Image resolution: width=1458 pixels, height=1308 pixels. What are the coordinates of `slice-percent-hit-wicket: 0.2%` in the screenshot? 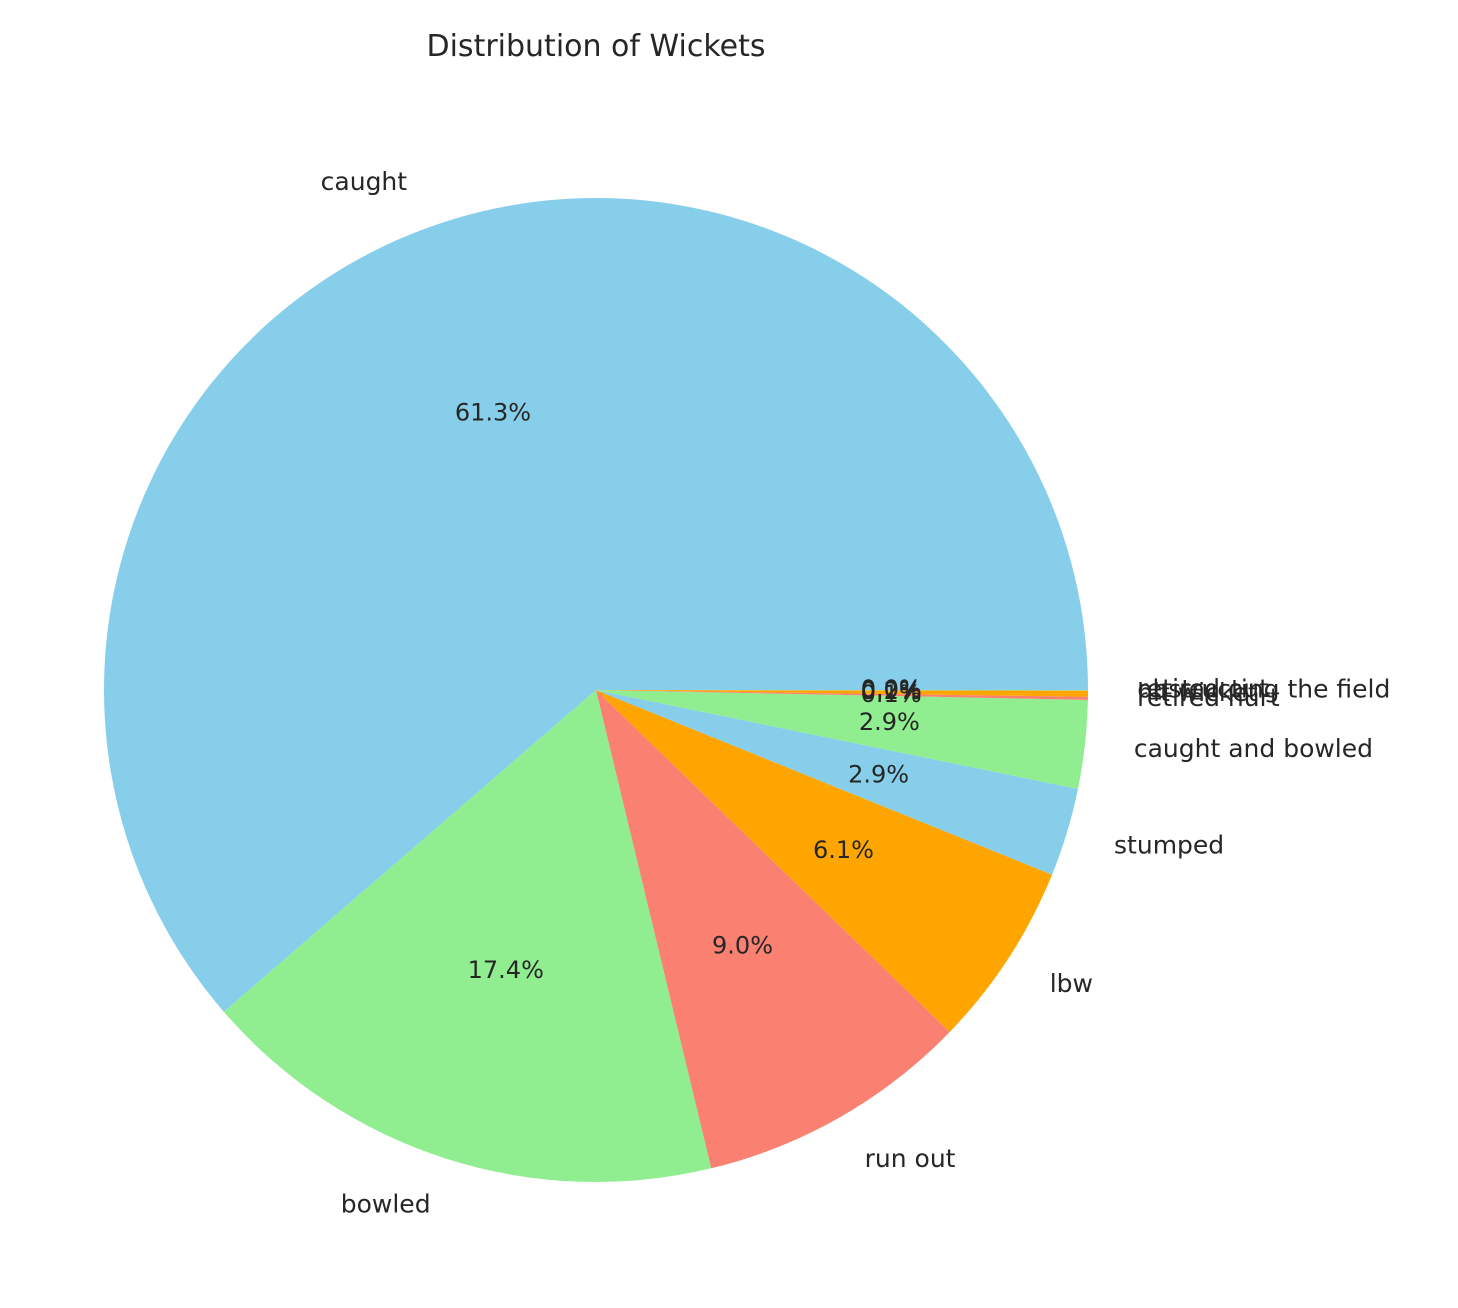 It's located at (891, 691).